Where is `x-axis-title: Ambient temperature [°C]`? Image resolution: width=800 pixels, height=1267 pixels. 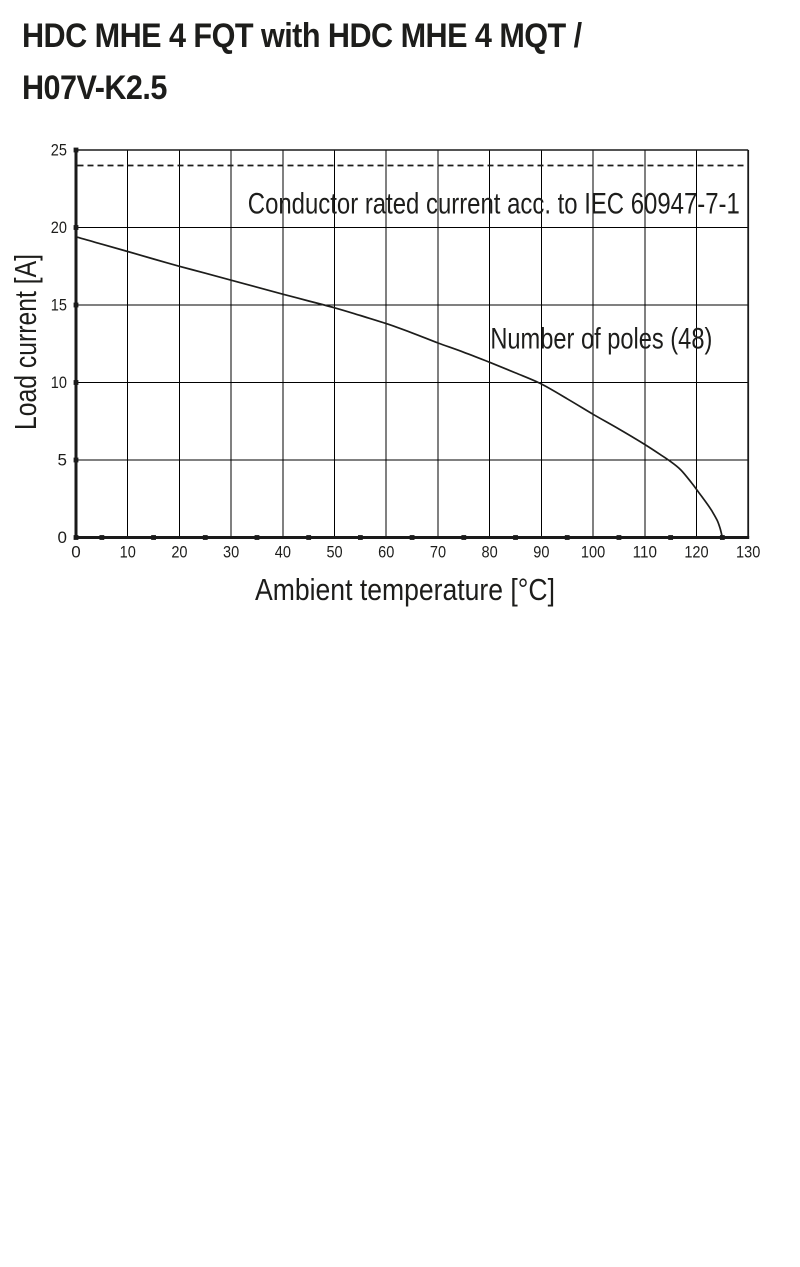
x-axis-title: Ambient temperature [°C] is located at coordinates (405, 589).